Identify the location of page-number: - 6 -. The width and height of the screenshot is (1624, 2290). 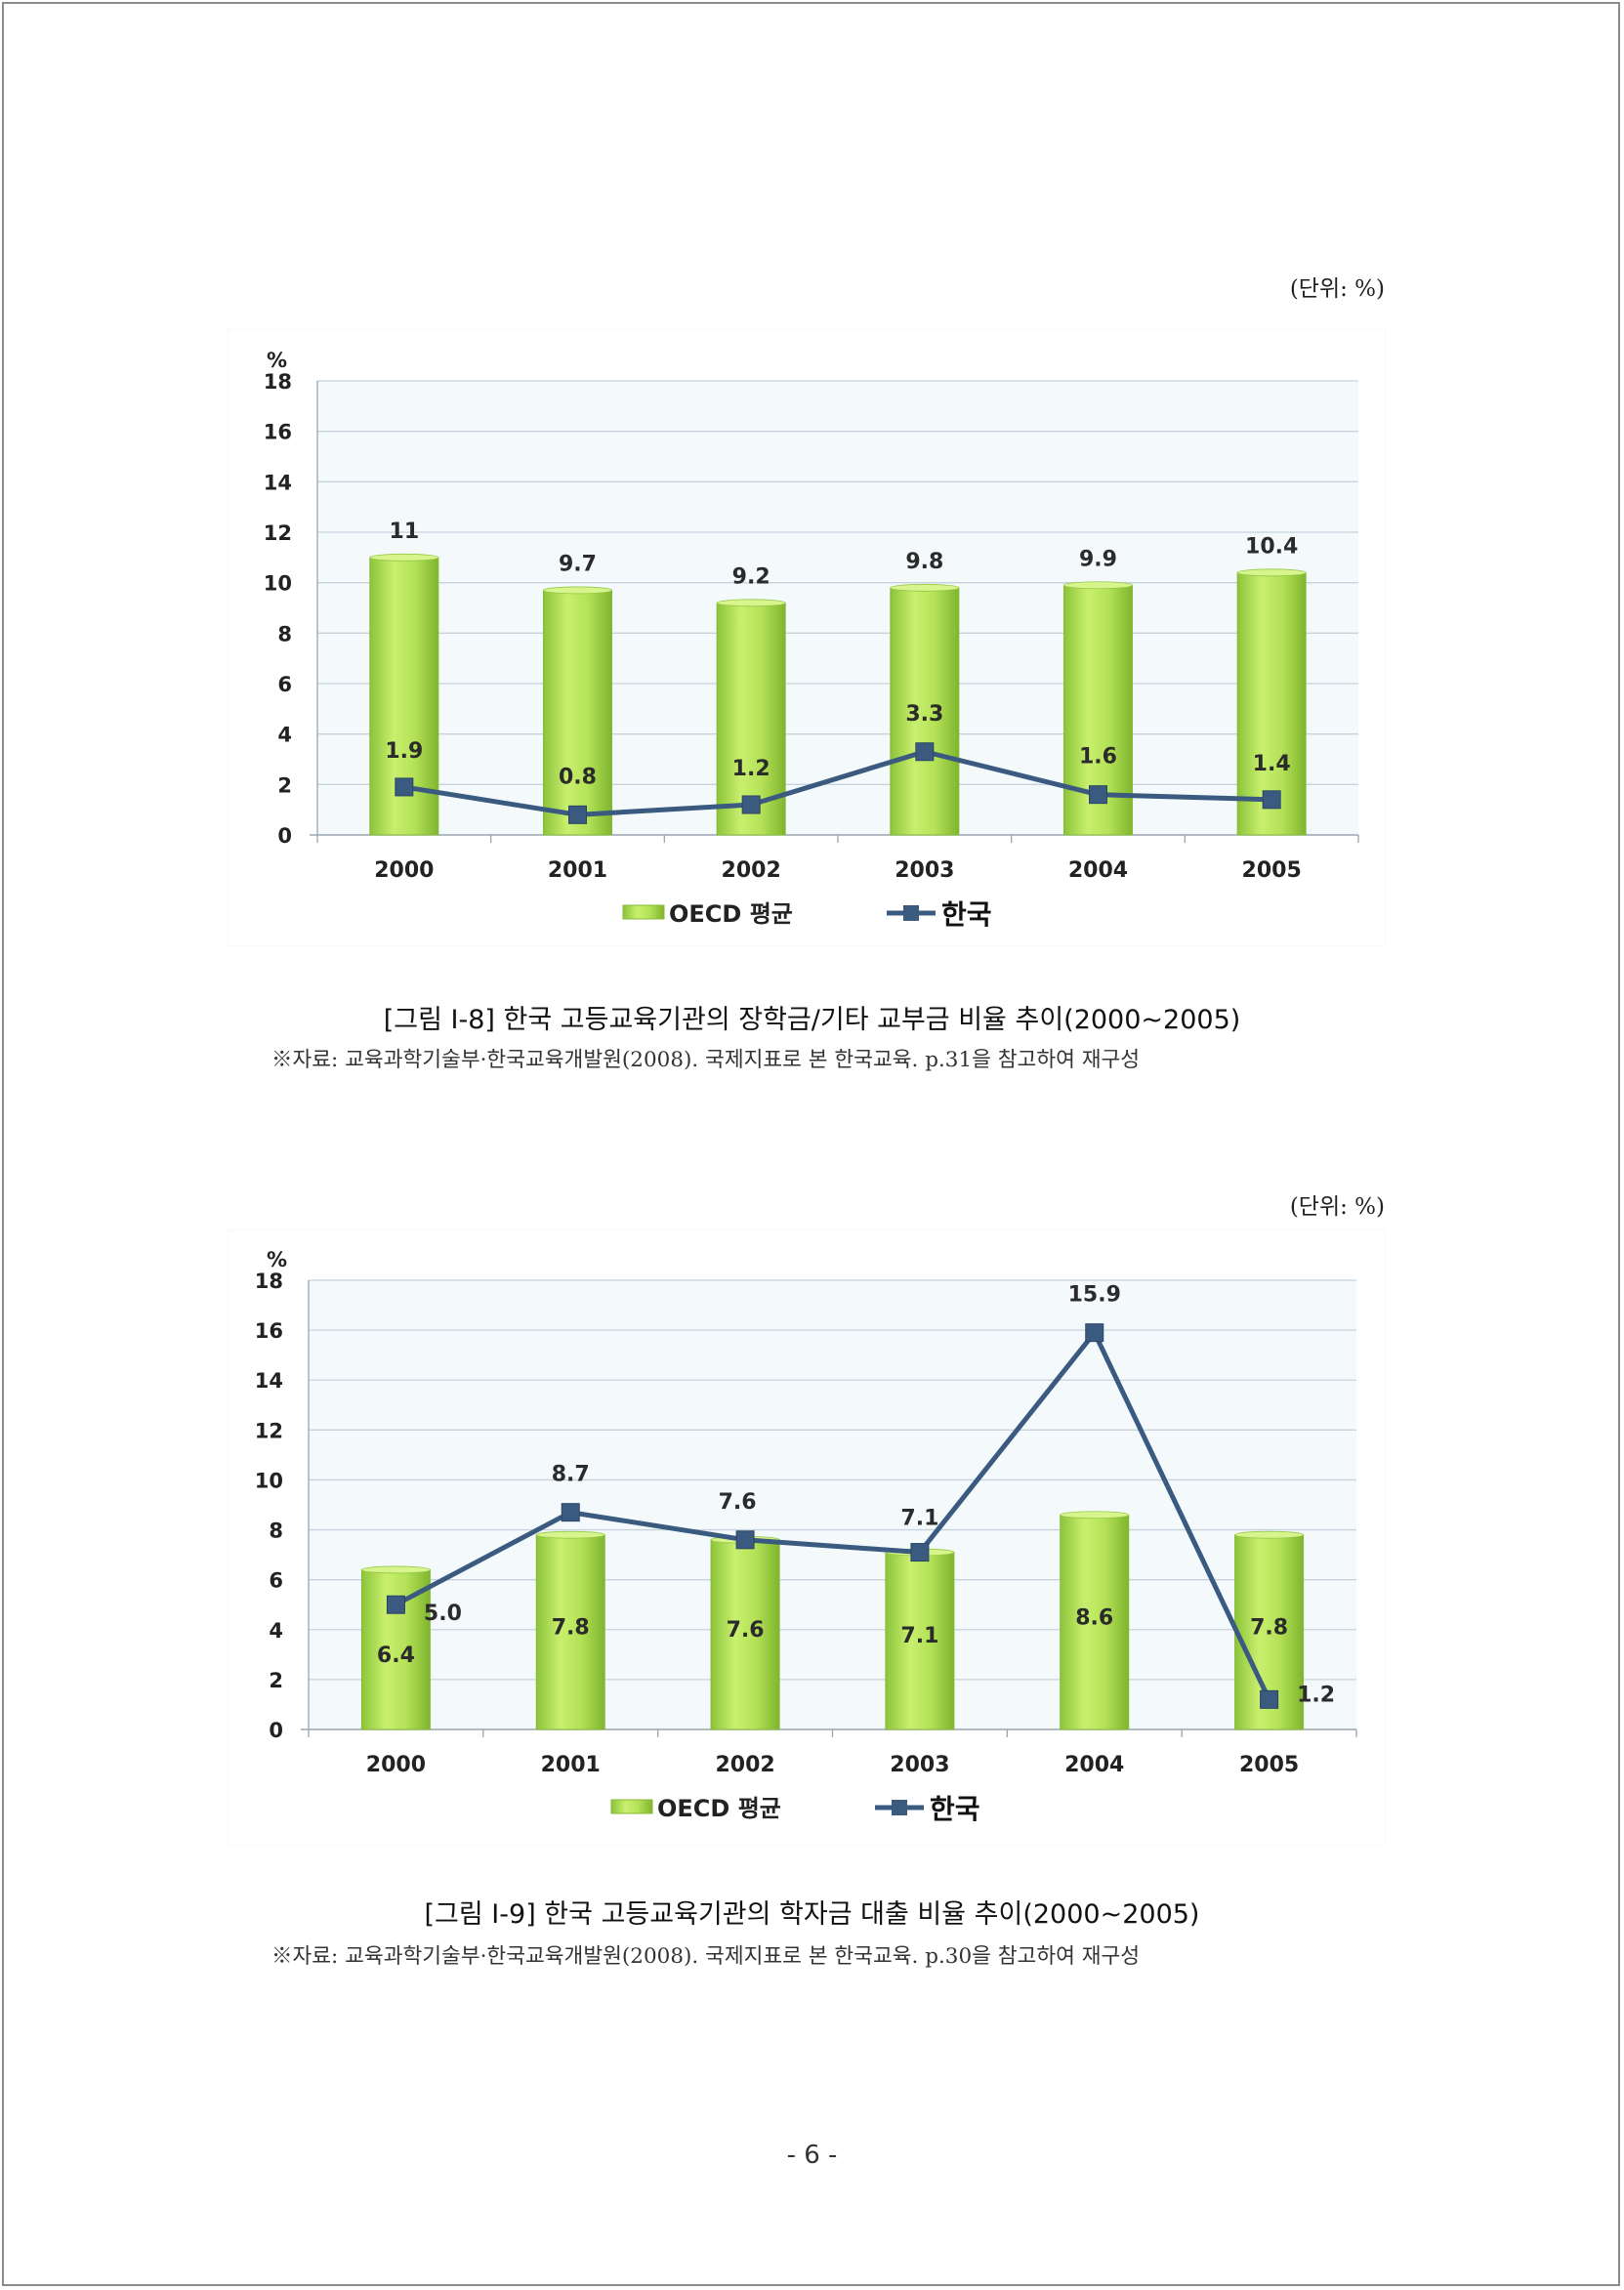
(812, 2155).